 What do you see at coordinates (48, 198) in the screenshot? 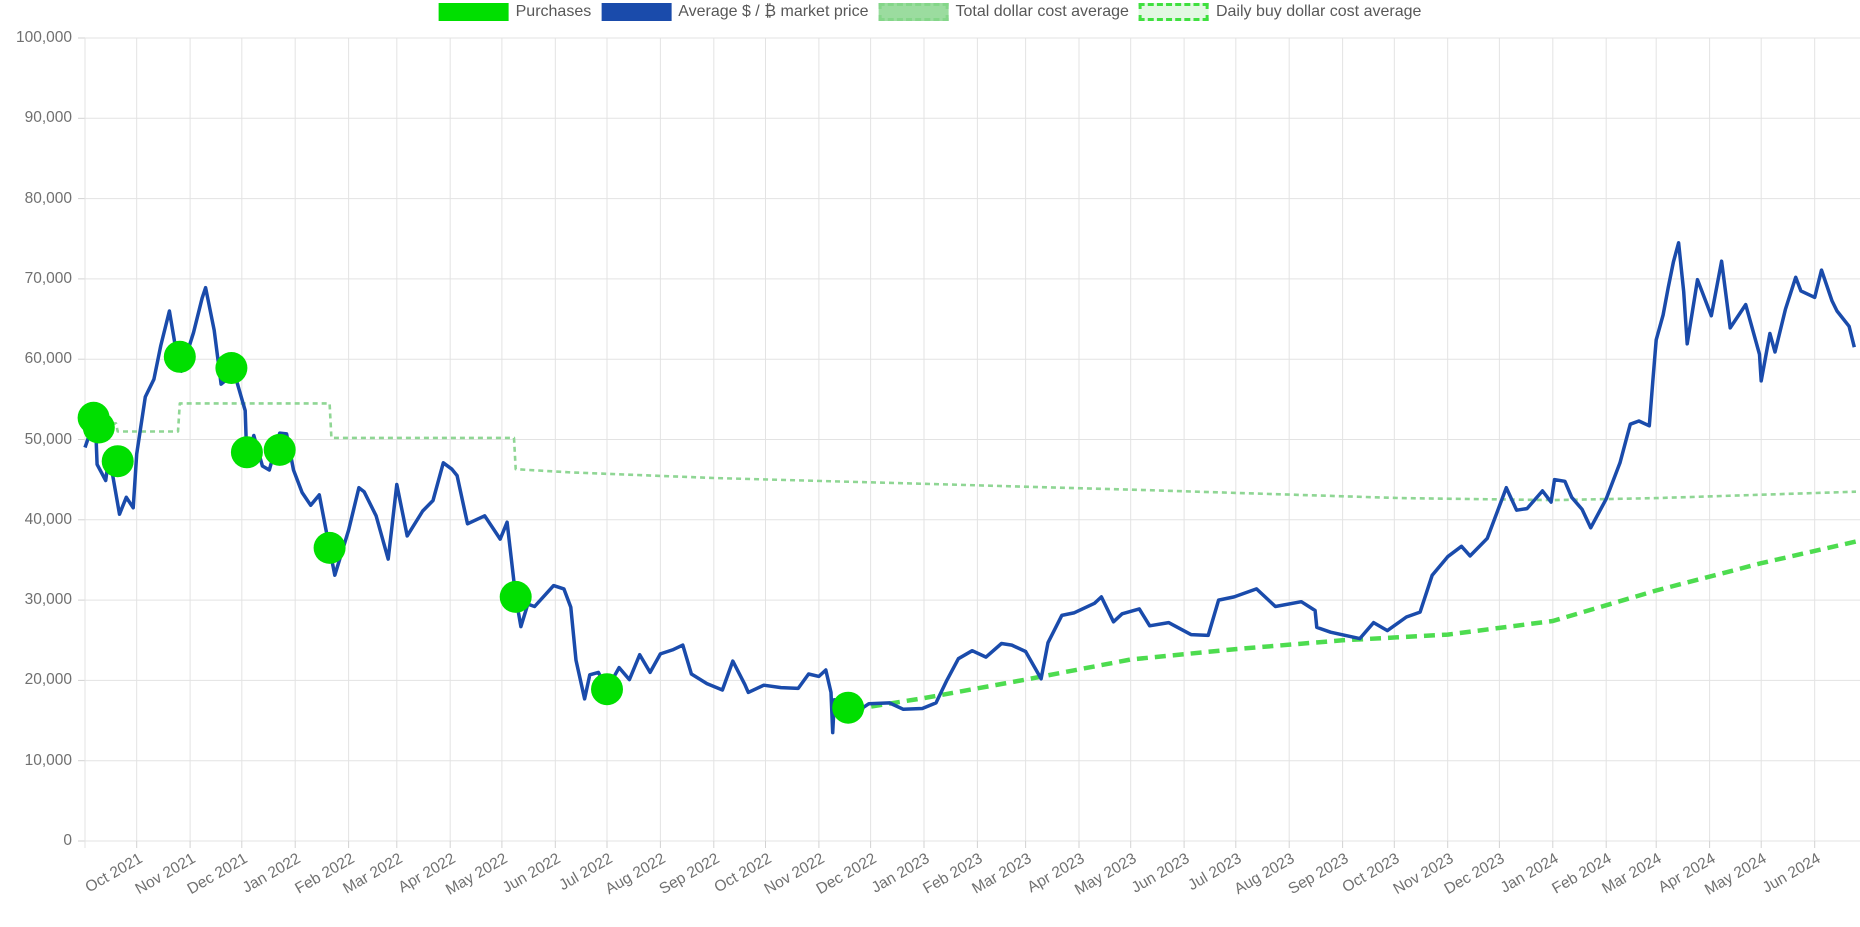
I see `y-axis-tick-label: 80,000` at bounding box center [48, 198].